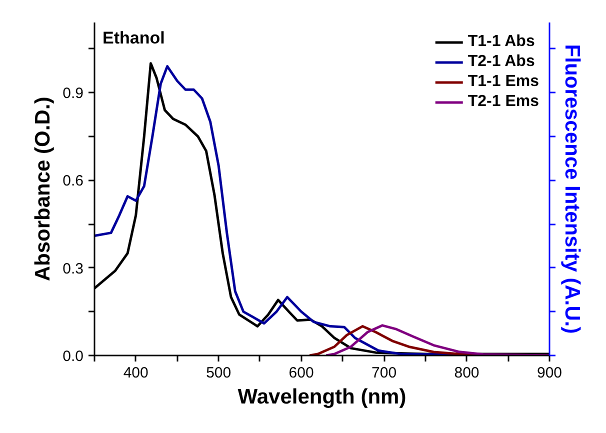 This screenshot has height=433, width=606. Describe the element at coordinates (133, 38) in the screenshot. I see `annotation: Ethanol` at that location.